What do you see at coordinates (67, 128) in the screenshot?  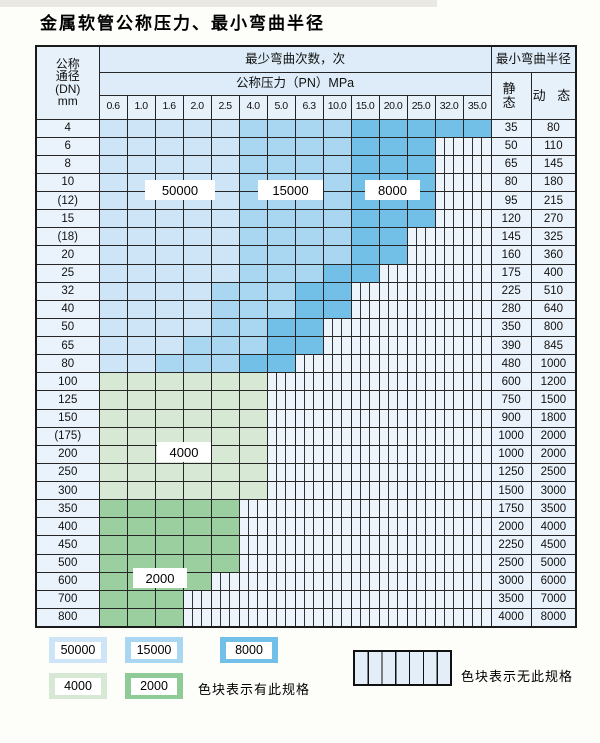 I see `dn-label: 4` at bounding box center [67, 128].